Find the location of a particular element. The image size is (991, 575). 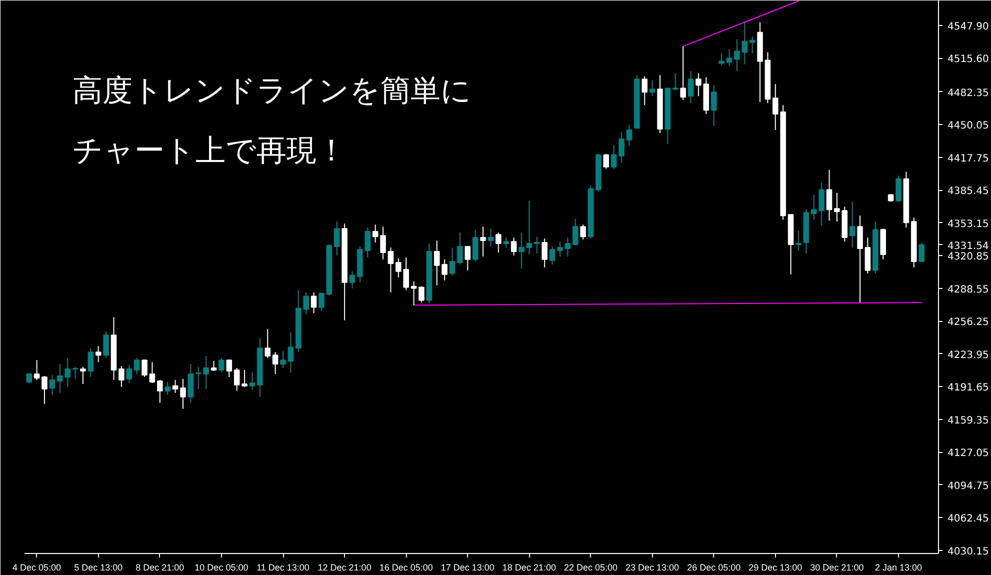

y-tick-label: 4030.15 is located at coordinates (968, 552).